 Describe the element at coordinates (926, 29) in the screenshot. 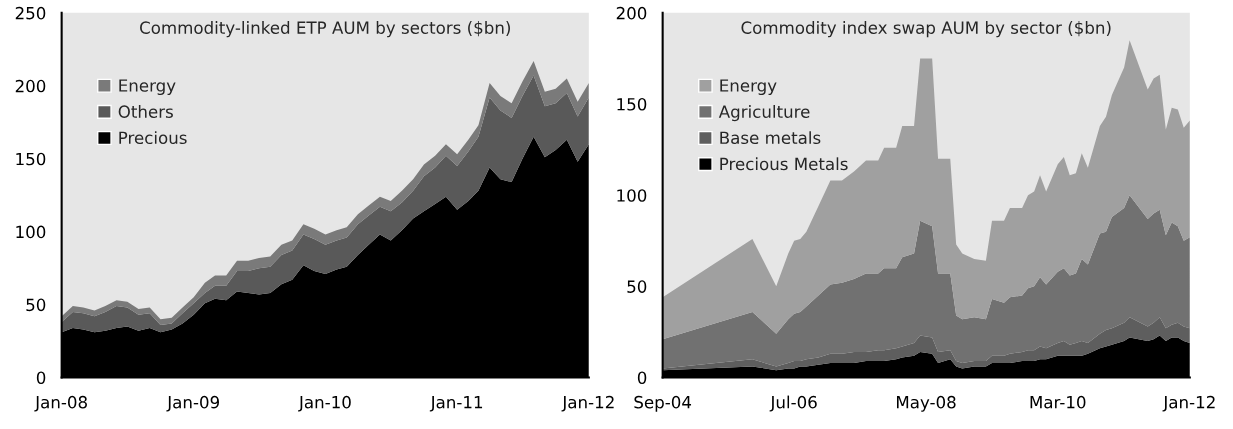

I see `chart-title: Commodity index swap AUM by sector ($bn)` at that location.